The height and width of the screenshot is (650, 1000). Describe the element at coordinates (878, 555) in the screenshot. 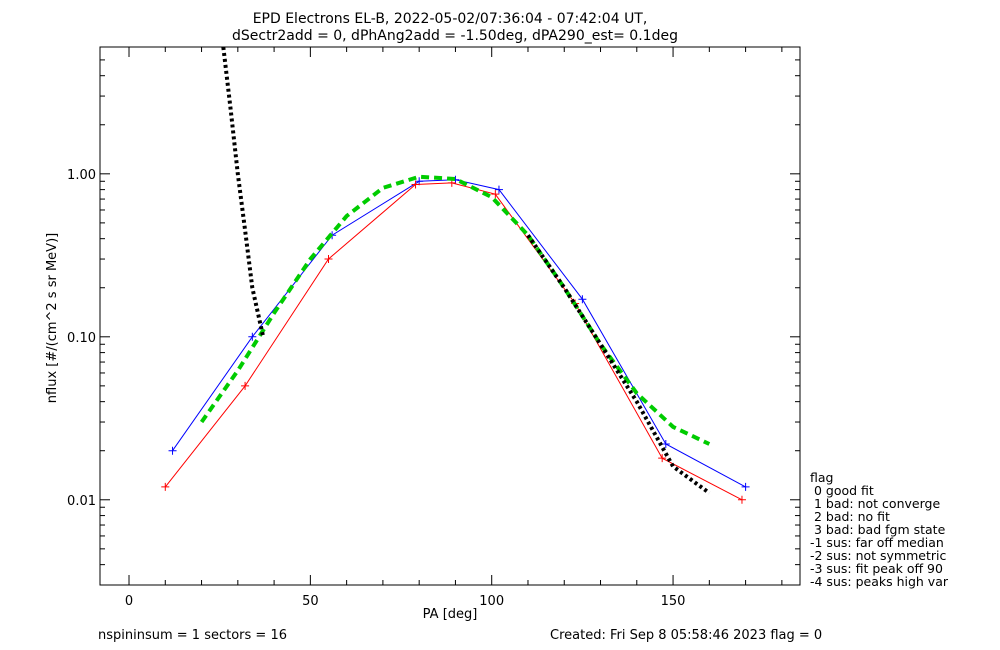

I see `legend-item: -2 sus: not symmetric` at that location.